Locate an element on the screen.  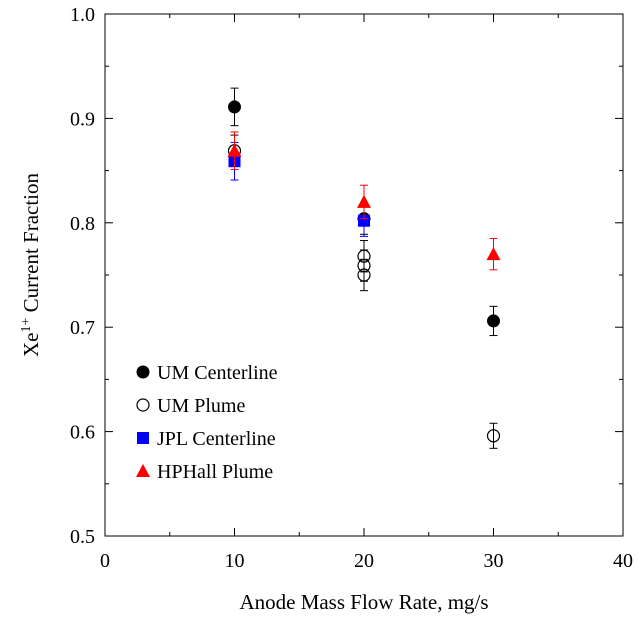
legend-label: JPL Centerline is located at coordinates (216, 439).